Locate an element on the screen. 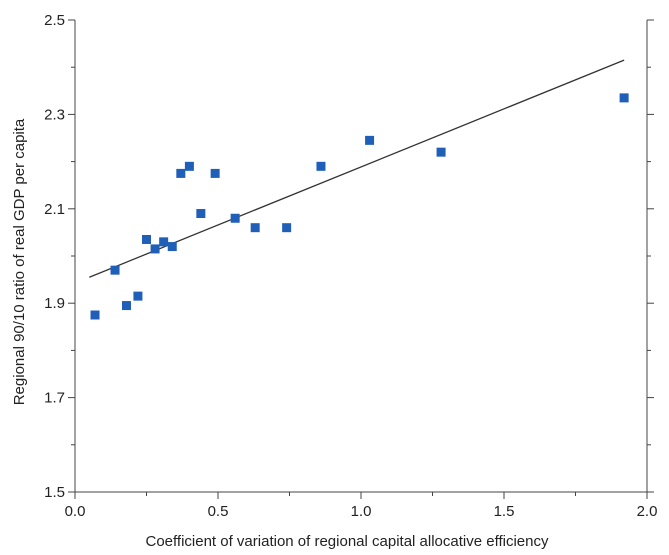 Image resolution: width=669 pixels, height=555 pixels. x-tick-label: 0.0 is located at coordinates (75, 511).